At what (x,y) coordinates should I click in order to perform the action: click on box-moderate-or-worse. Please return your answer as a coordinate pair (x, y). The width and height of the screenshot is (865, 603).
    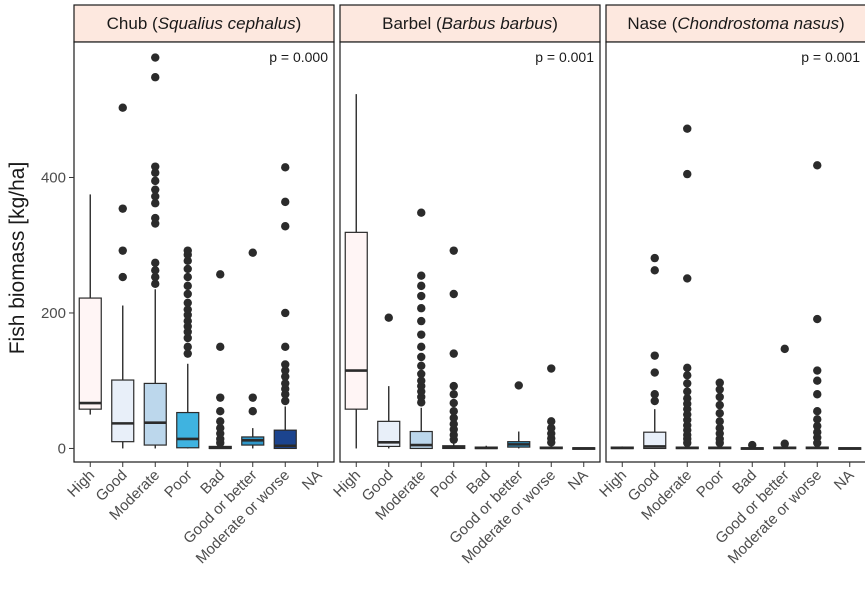
    Looking at the image, I should click on (817, 305).